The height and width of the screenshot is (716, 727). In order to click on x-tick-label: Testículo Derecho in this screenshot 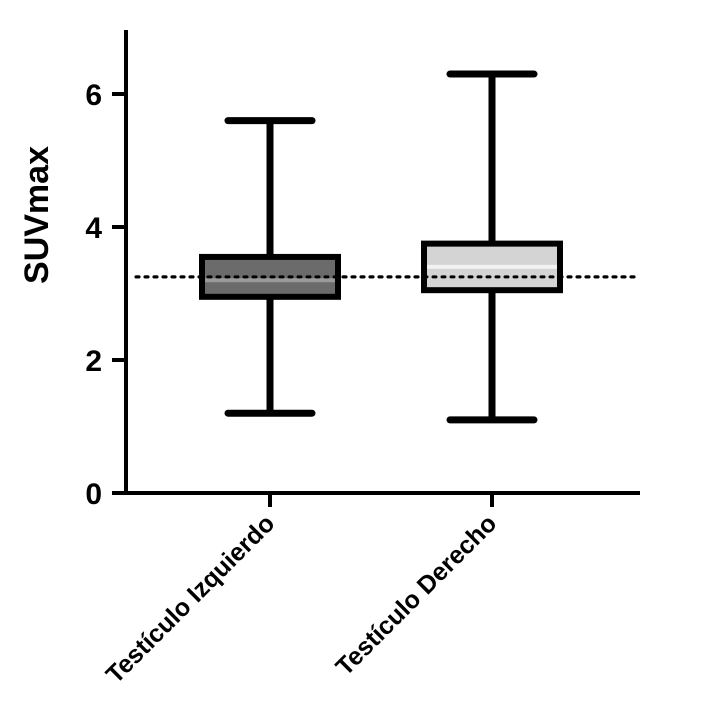, I will do `click(417, 595)`.